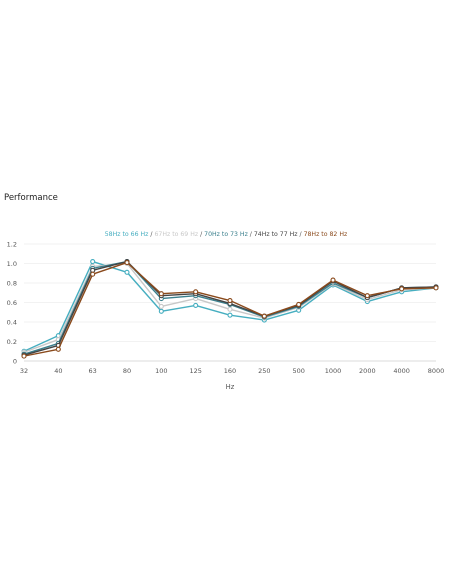 The width and height of the screenshot is (452, 584). What do you see at coordinates (275, 234) in the screenshot?
I see `legend-item-series-4: 74Hz to 77 Hz` at bounding box center [275, 234].